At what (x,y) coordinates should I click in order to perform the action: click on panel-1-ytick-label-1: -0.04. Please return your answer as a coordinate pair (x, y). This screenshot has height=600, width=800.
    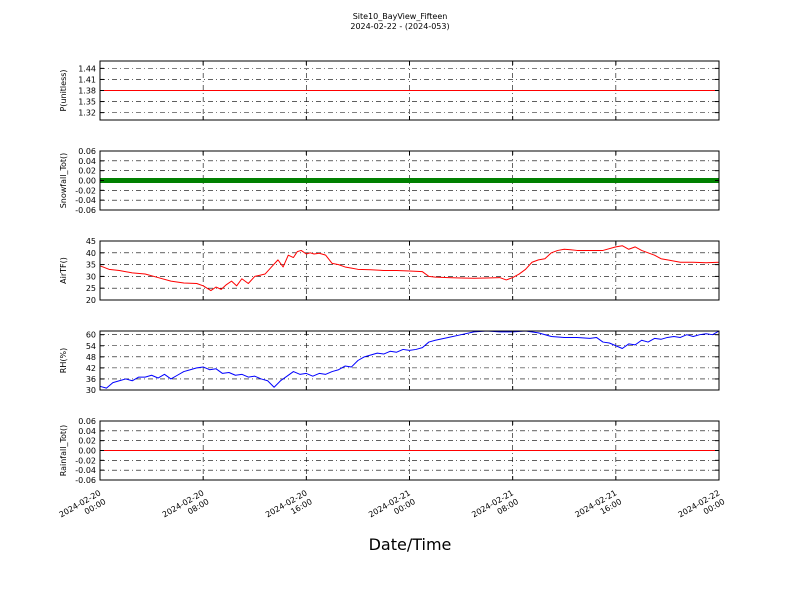
    Looking at the image, I should click on (85, 200).